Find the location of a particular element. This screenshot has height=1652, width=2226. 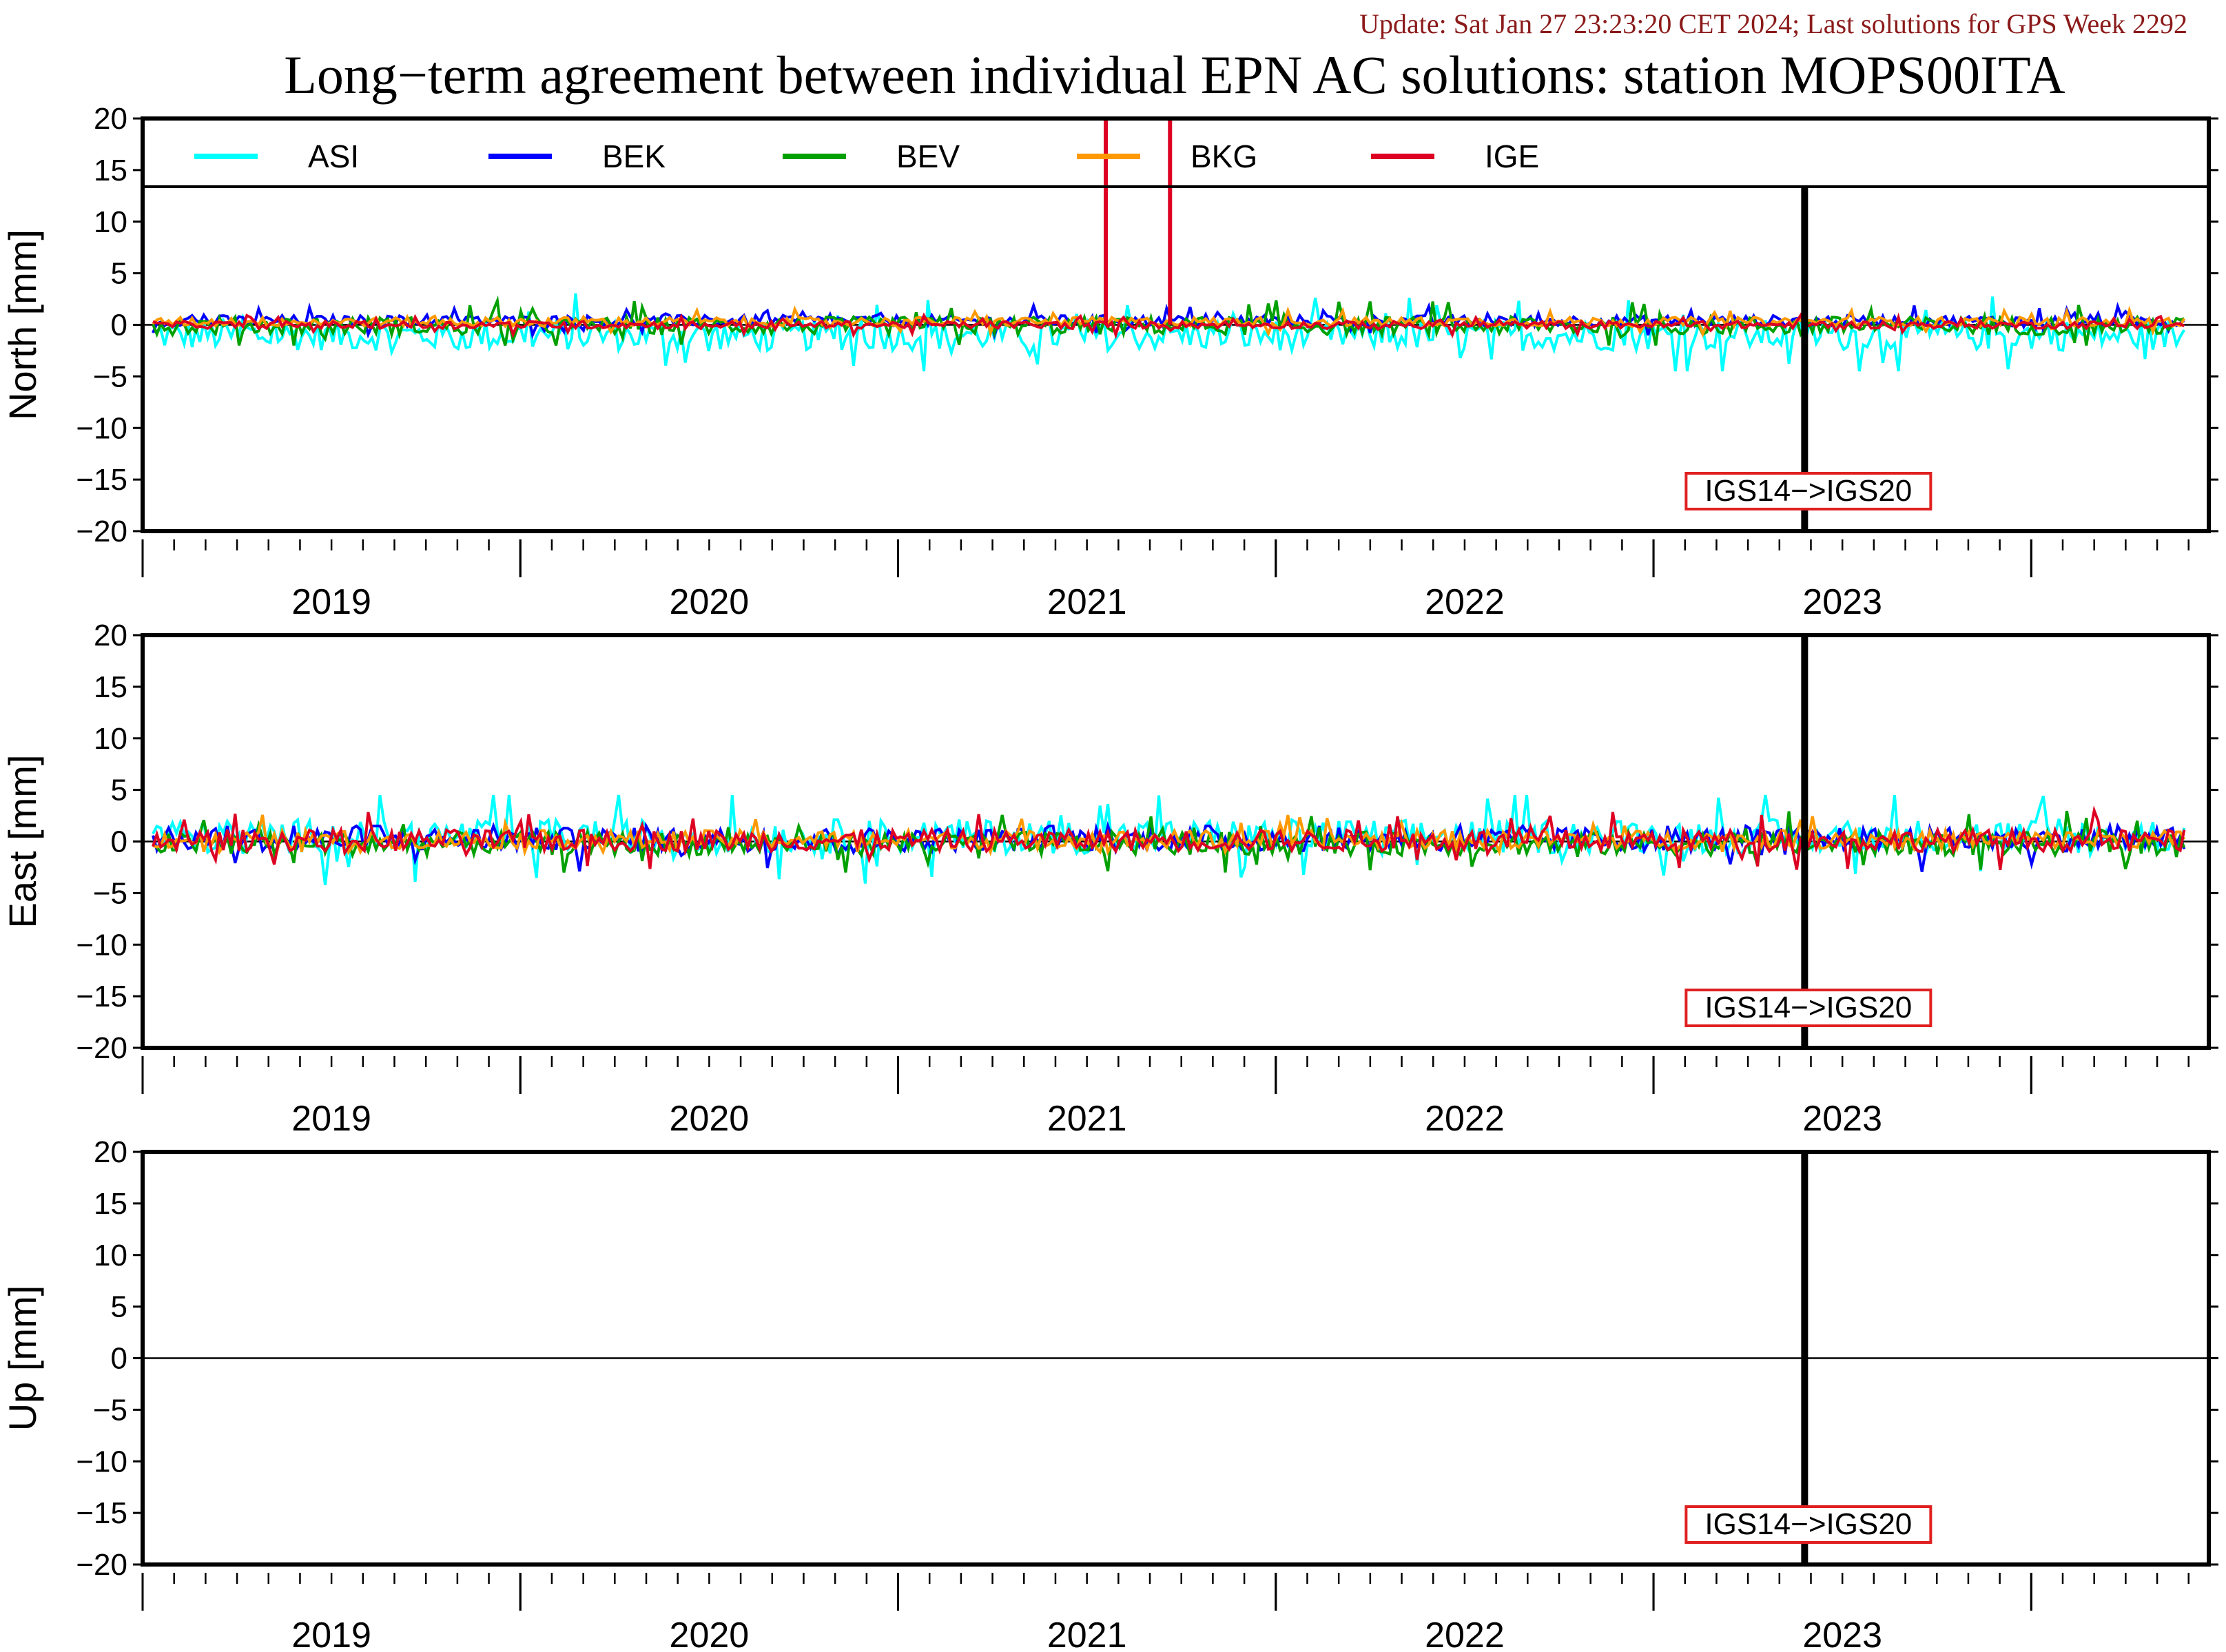

legend-label-asi: ASI is located at coordinates (333, 156).